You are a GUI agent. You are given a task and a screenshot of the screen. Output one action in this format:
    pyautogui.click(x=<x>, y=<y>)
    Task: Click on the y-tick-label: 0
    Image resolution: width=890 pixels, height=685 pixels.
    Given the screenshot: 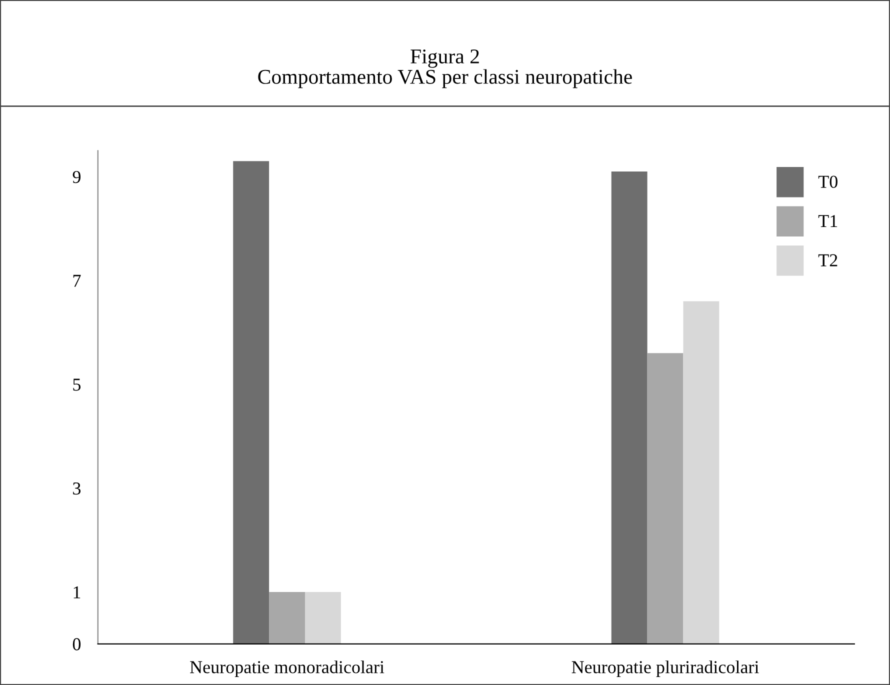 What is the action you would take?
    pyautogui.click(x=76, y=644)
    